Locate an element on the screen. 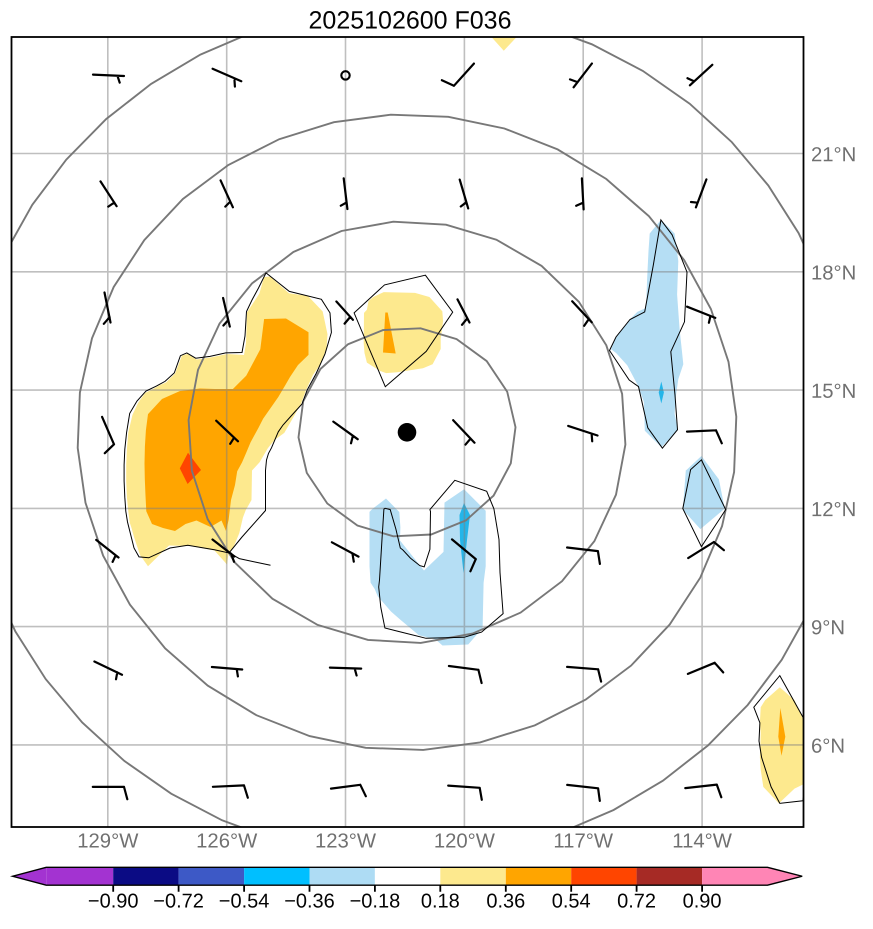 This screenshot has width=873, height=929. svg-text: 126°W is located at coordinates (227, 841).